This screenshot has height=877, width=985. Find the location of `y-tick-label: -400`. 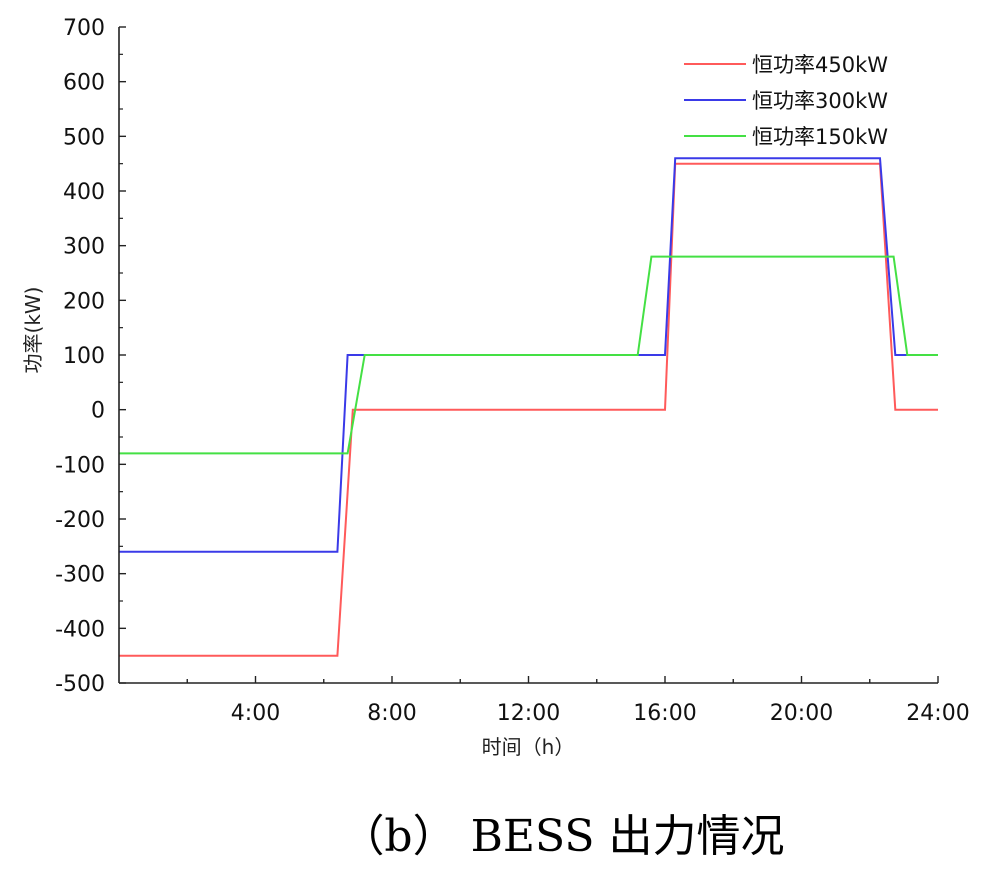

y-tick-label: -400 is located at coordinates (80, 629).